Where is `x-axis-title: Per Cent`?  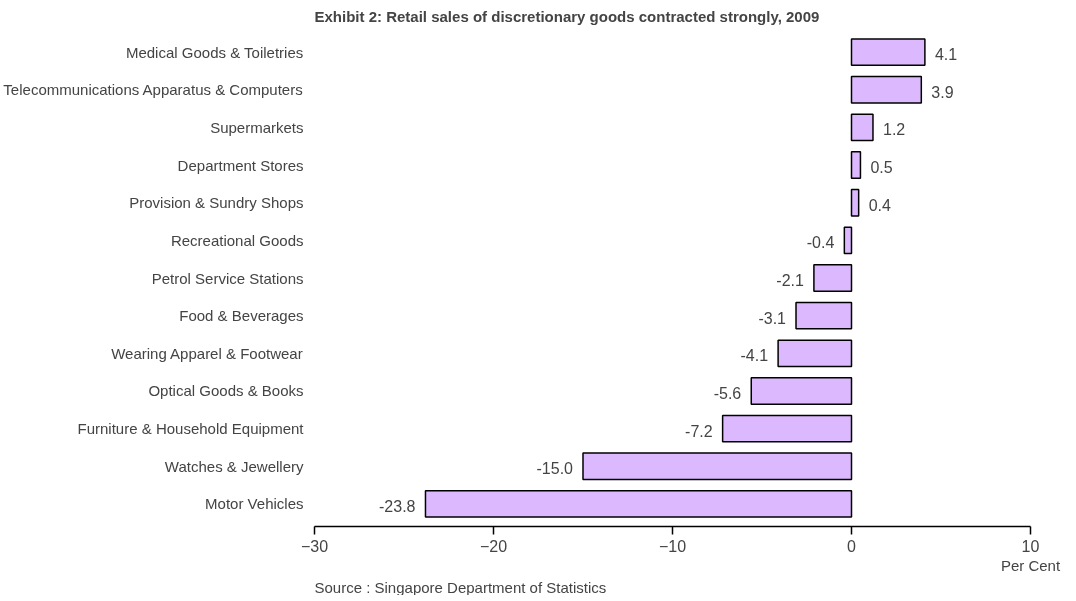
x-axis-title: Per Cent is located at coordinates (1030, 565).